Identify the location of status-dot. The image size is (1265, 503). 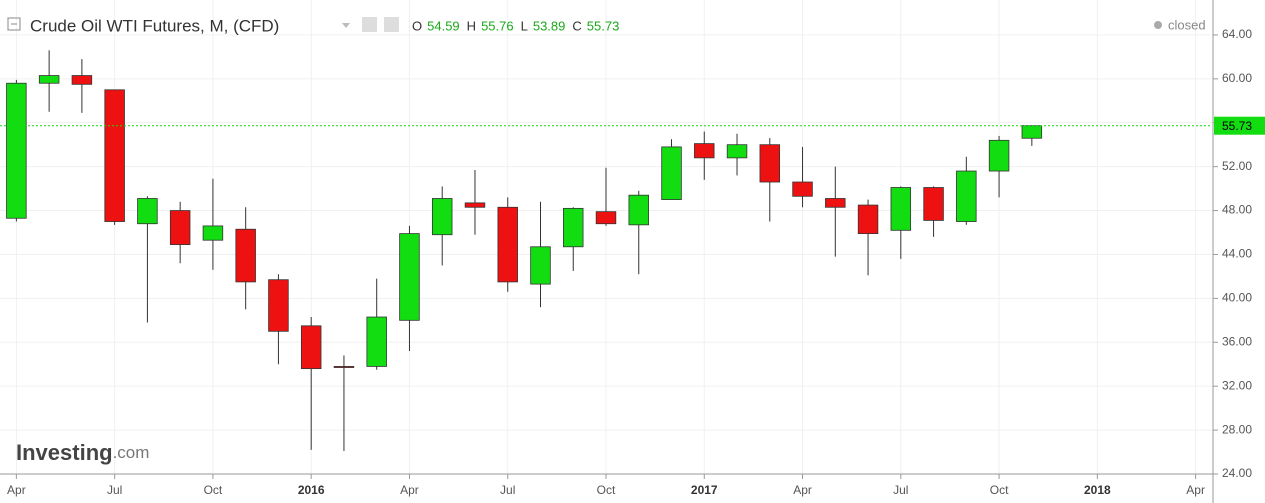
(1158, 25).